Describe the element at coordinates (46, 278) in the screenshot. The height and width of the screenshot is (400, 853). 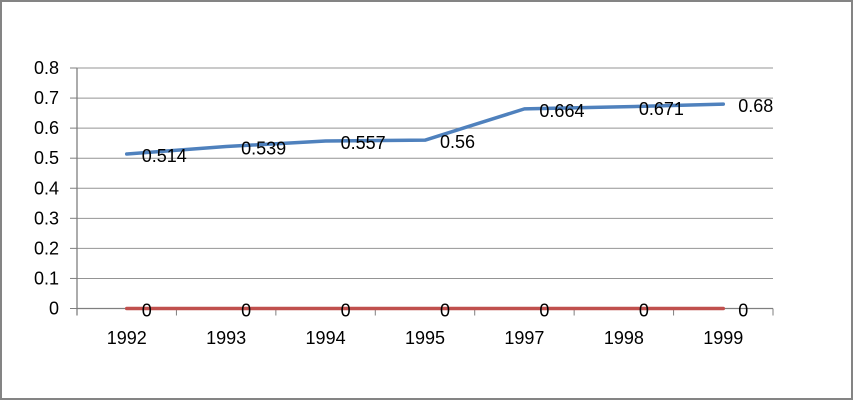
I see `y-axis-tick-label: 0.1` at that location.